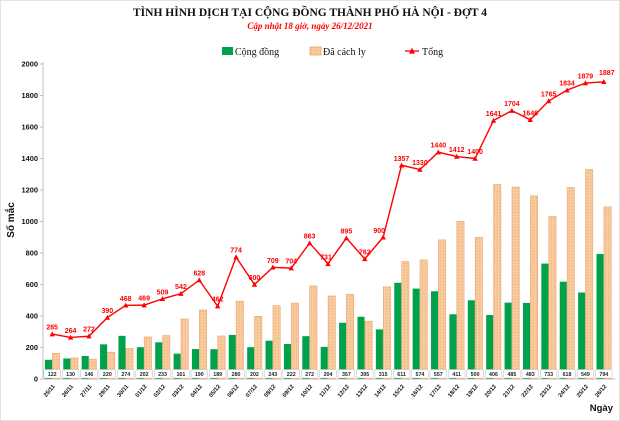 This screenshot has height=421, width=620. I want to click on x-axis-date: 26/11, so click(68, 390).